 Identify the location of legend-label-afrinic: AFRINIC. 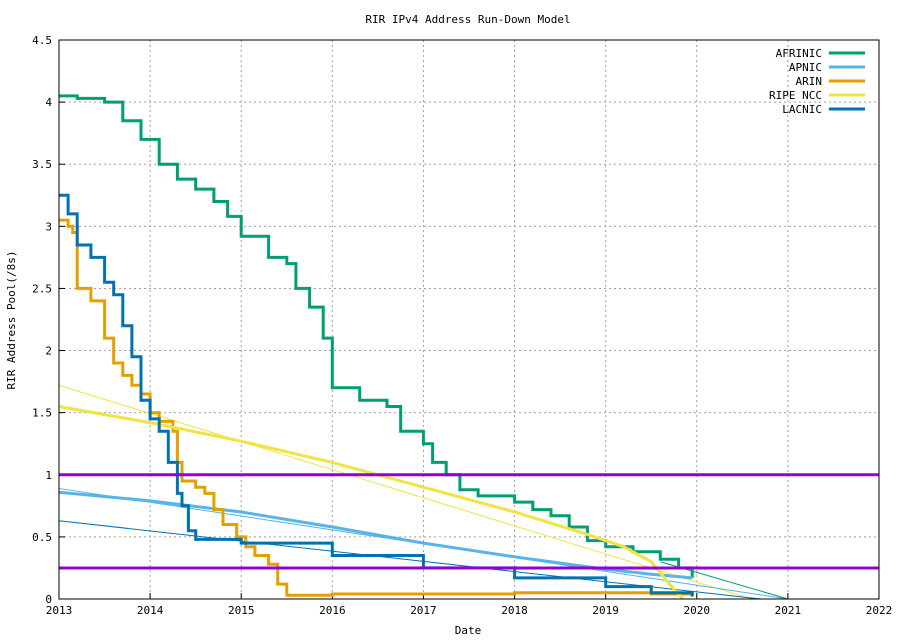
(799, 53).